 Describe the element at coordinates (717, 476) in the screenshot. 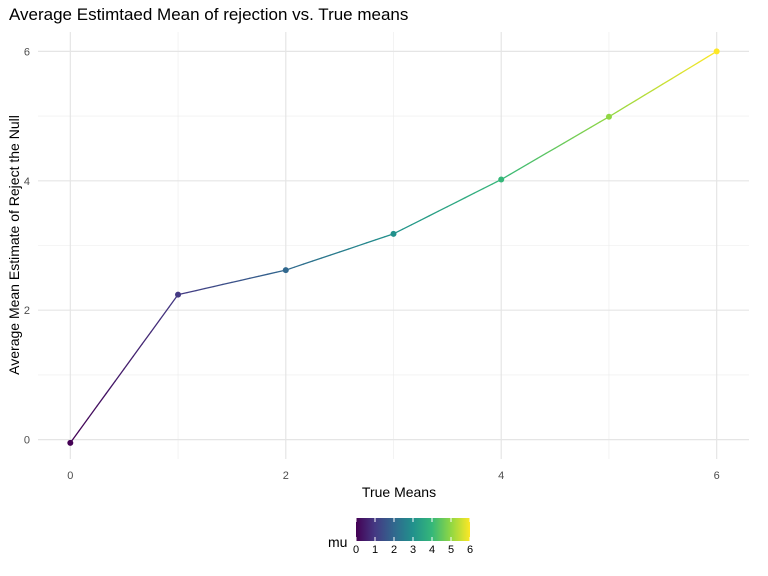

I see `x-tick-label: 6` at that location.